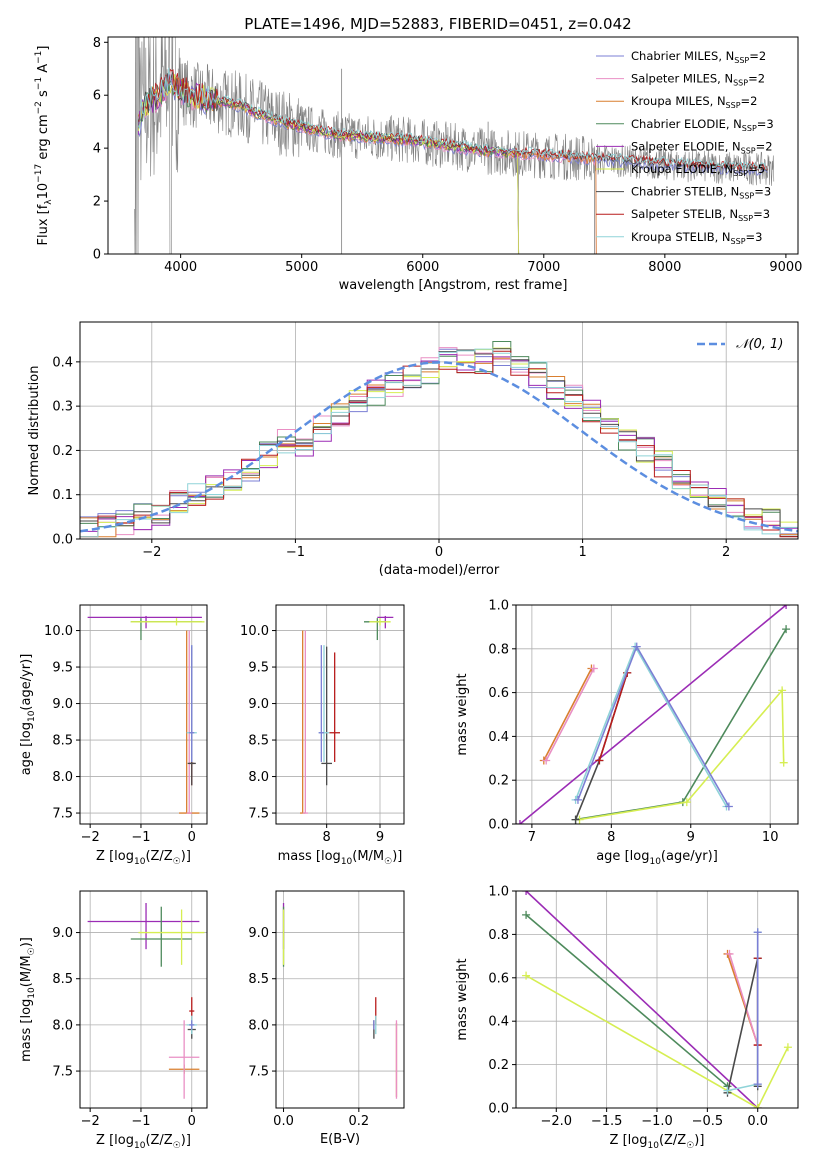 Image resolution: width=819 pixels, height=1170 pixels. Describe the element at coordinates (146, 1001) in the screenshot. I see `plot-area-mass-vs-Z` at that location.